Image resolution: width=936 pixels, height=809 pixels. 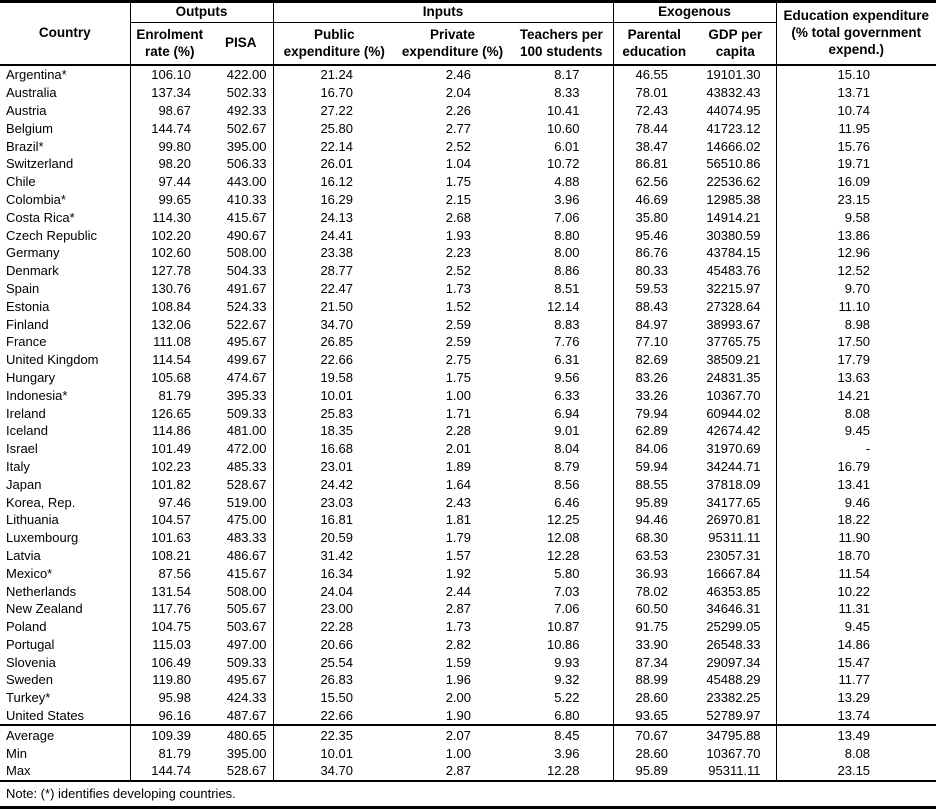 I want to click on value-cell: 28.60, so click(x=652, y=753).